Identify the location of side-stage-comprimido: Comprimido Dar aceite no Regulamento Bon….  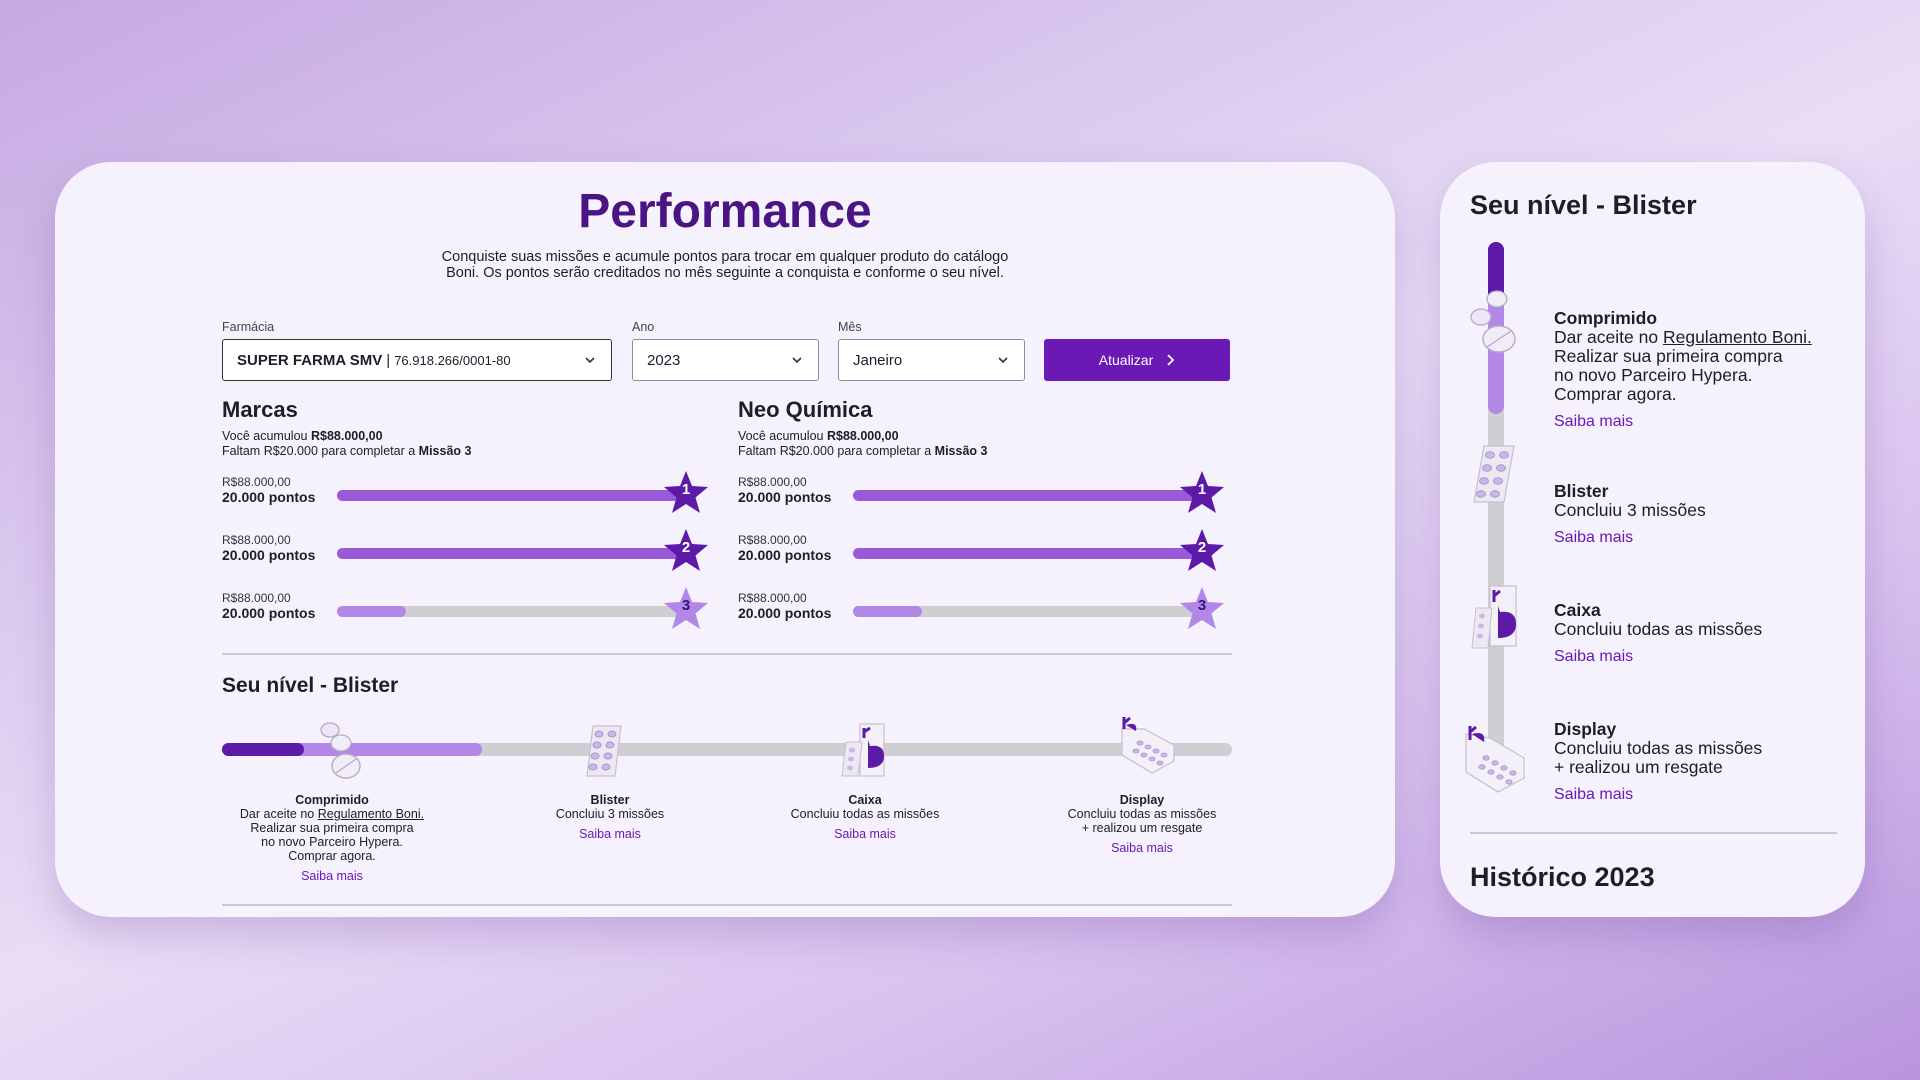
(1704, 370).